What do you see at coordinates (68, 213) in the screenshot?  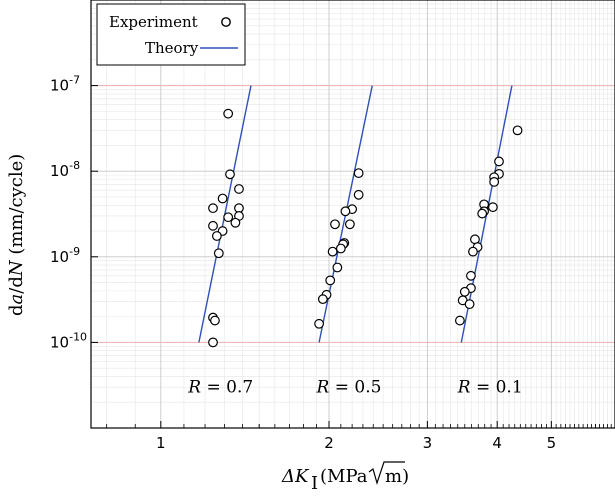 I see `y-tick-labels: 10⁻¹⁰ 10⁻⁹ 10⁻⁸ 10⁻⁷` at bounding box center [68, 213].